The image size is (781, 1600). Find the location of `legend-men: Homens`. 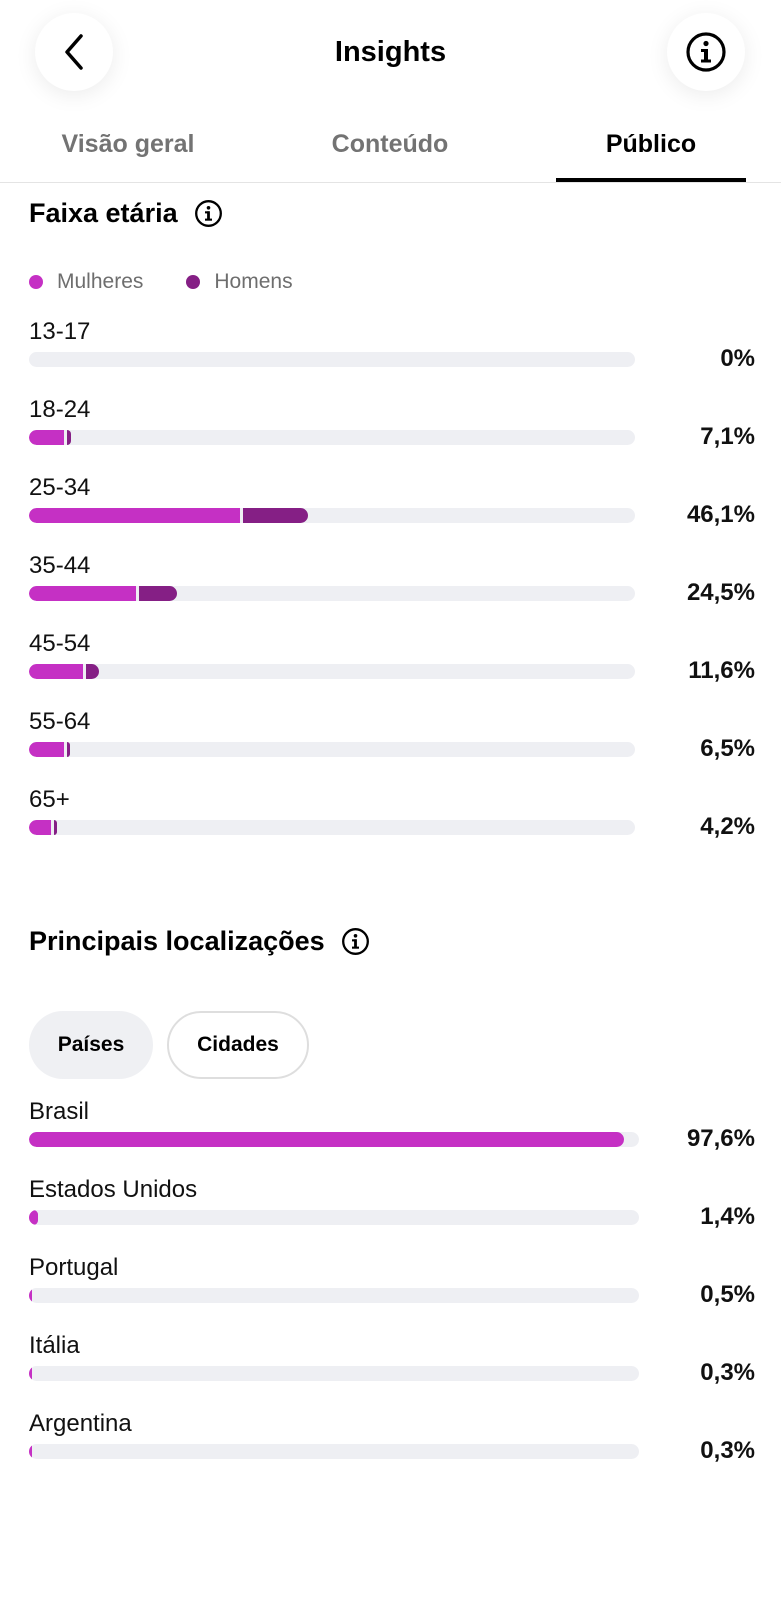

legend-men: Homens is located at coordinates (239, 282).